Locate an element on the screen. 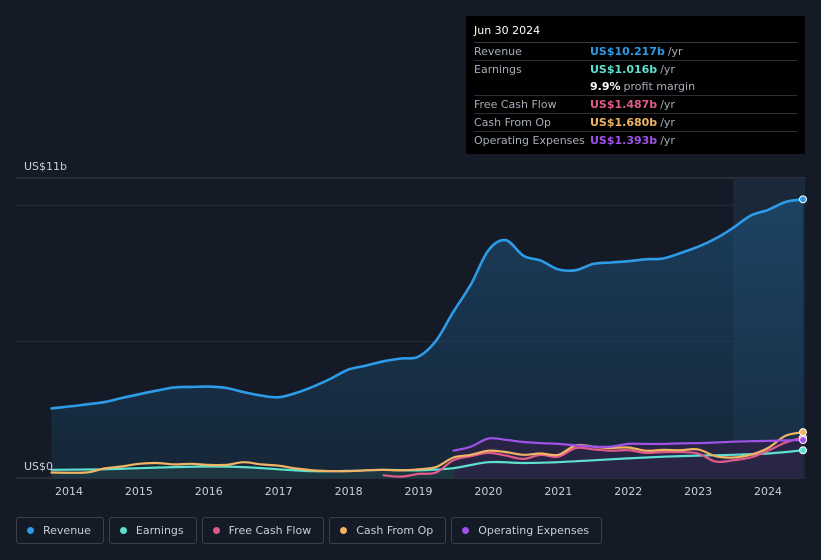  tooltip-value: US$1.016b is located at coordinates (624, 69).